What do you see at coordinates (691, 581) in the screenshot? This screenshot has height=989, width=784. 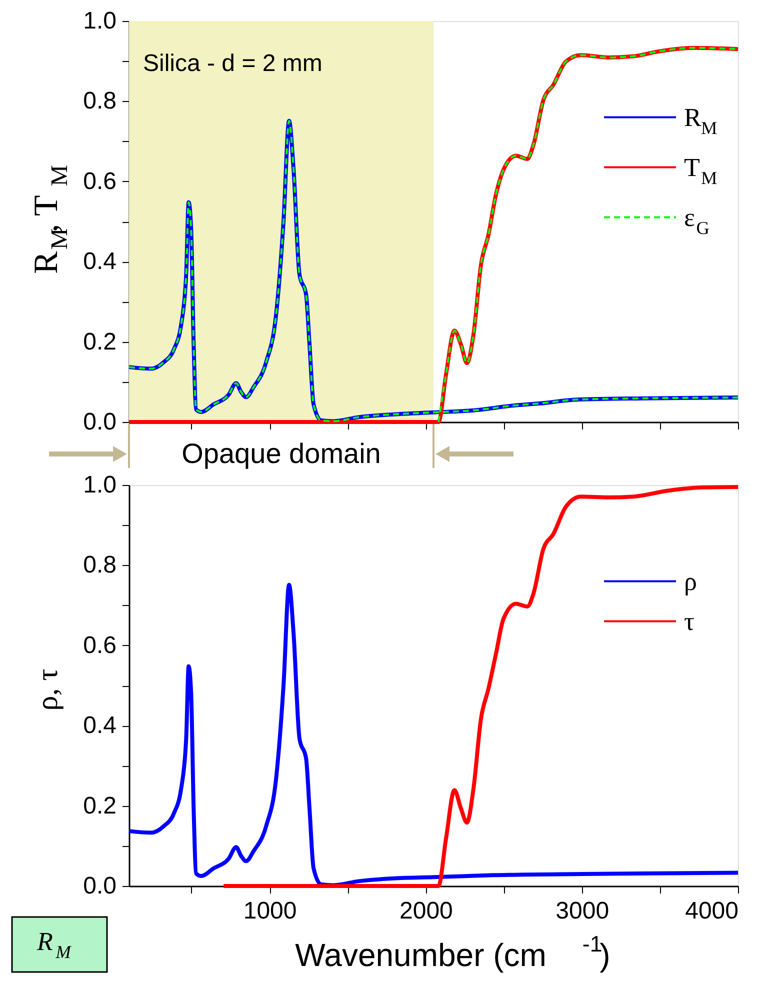 I see `legend-label: ρ` at bounding box center [691, 581].